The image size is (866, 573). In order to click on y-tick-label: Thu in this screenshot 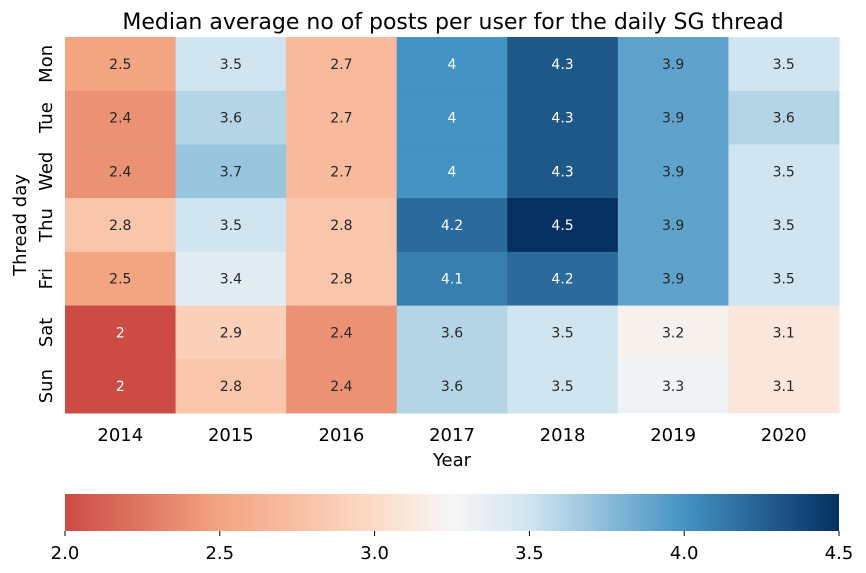, I will do `click(46, 225)`.